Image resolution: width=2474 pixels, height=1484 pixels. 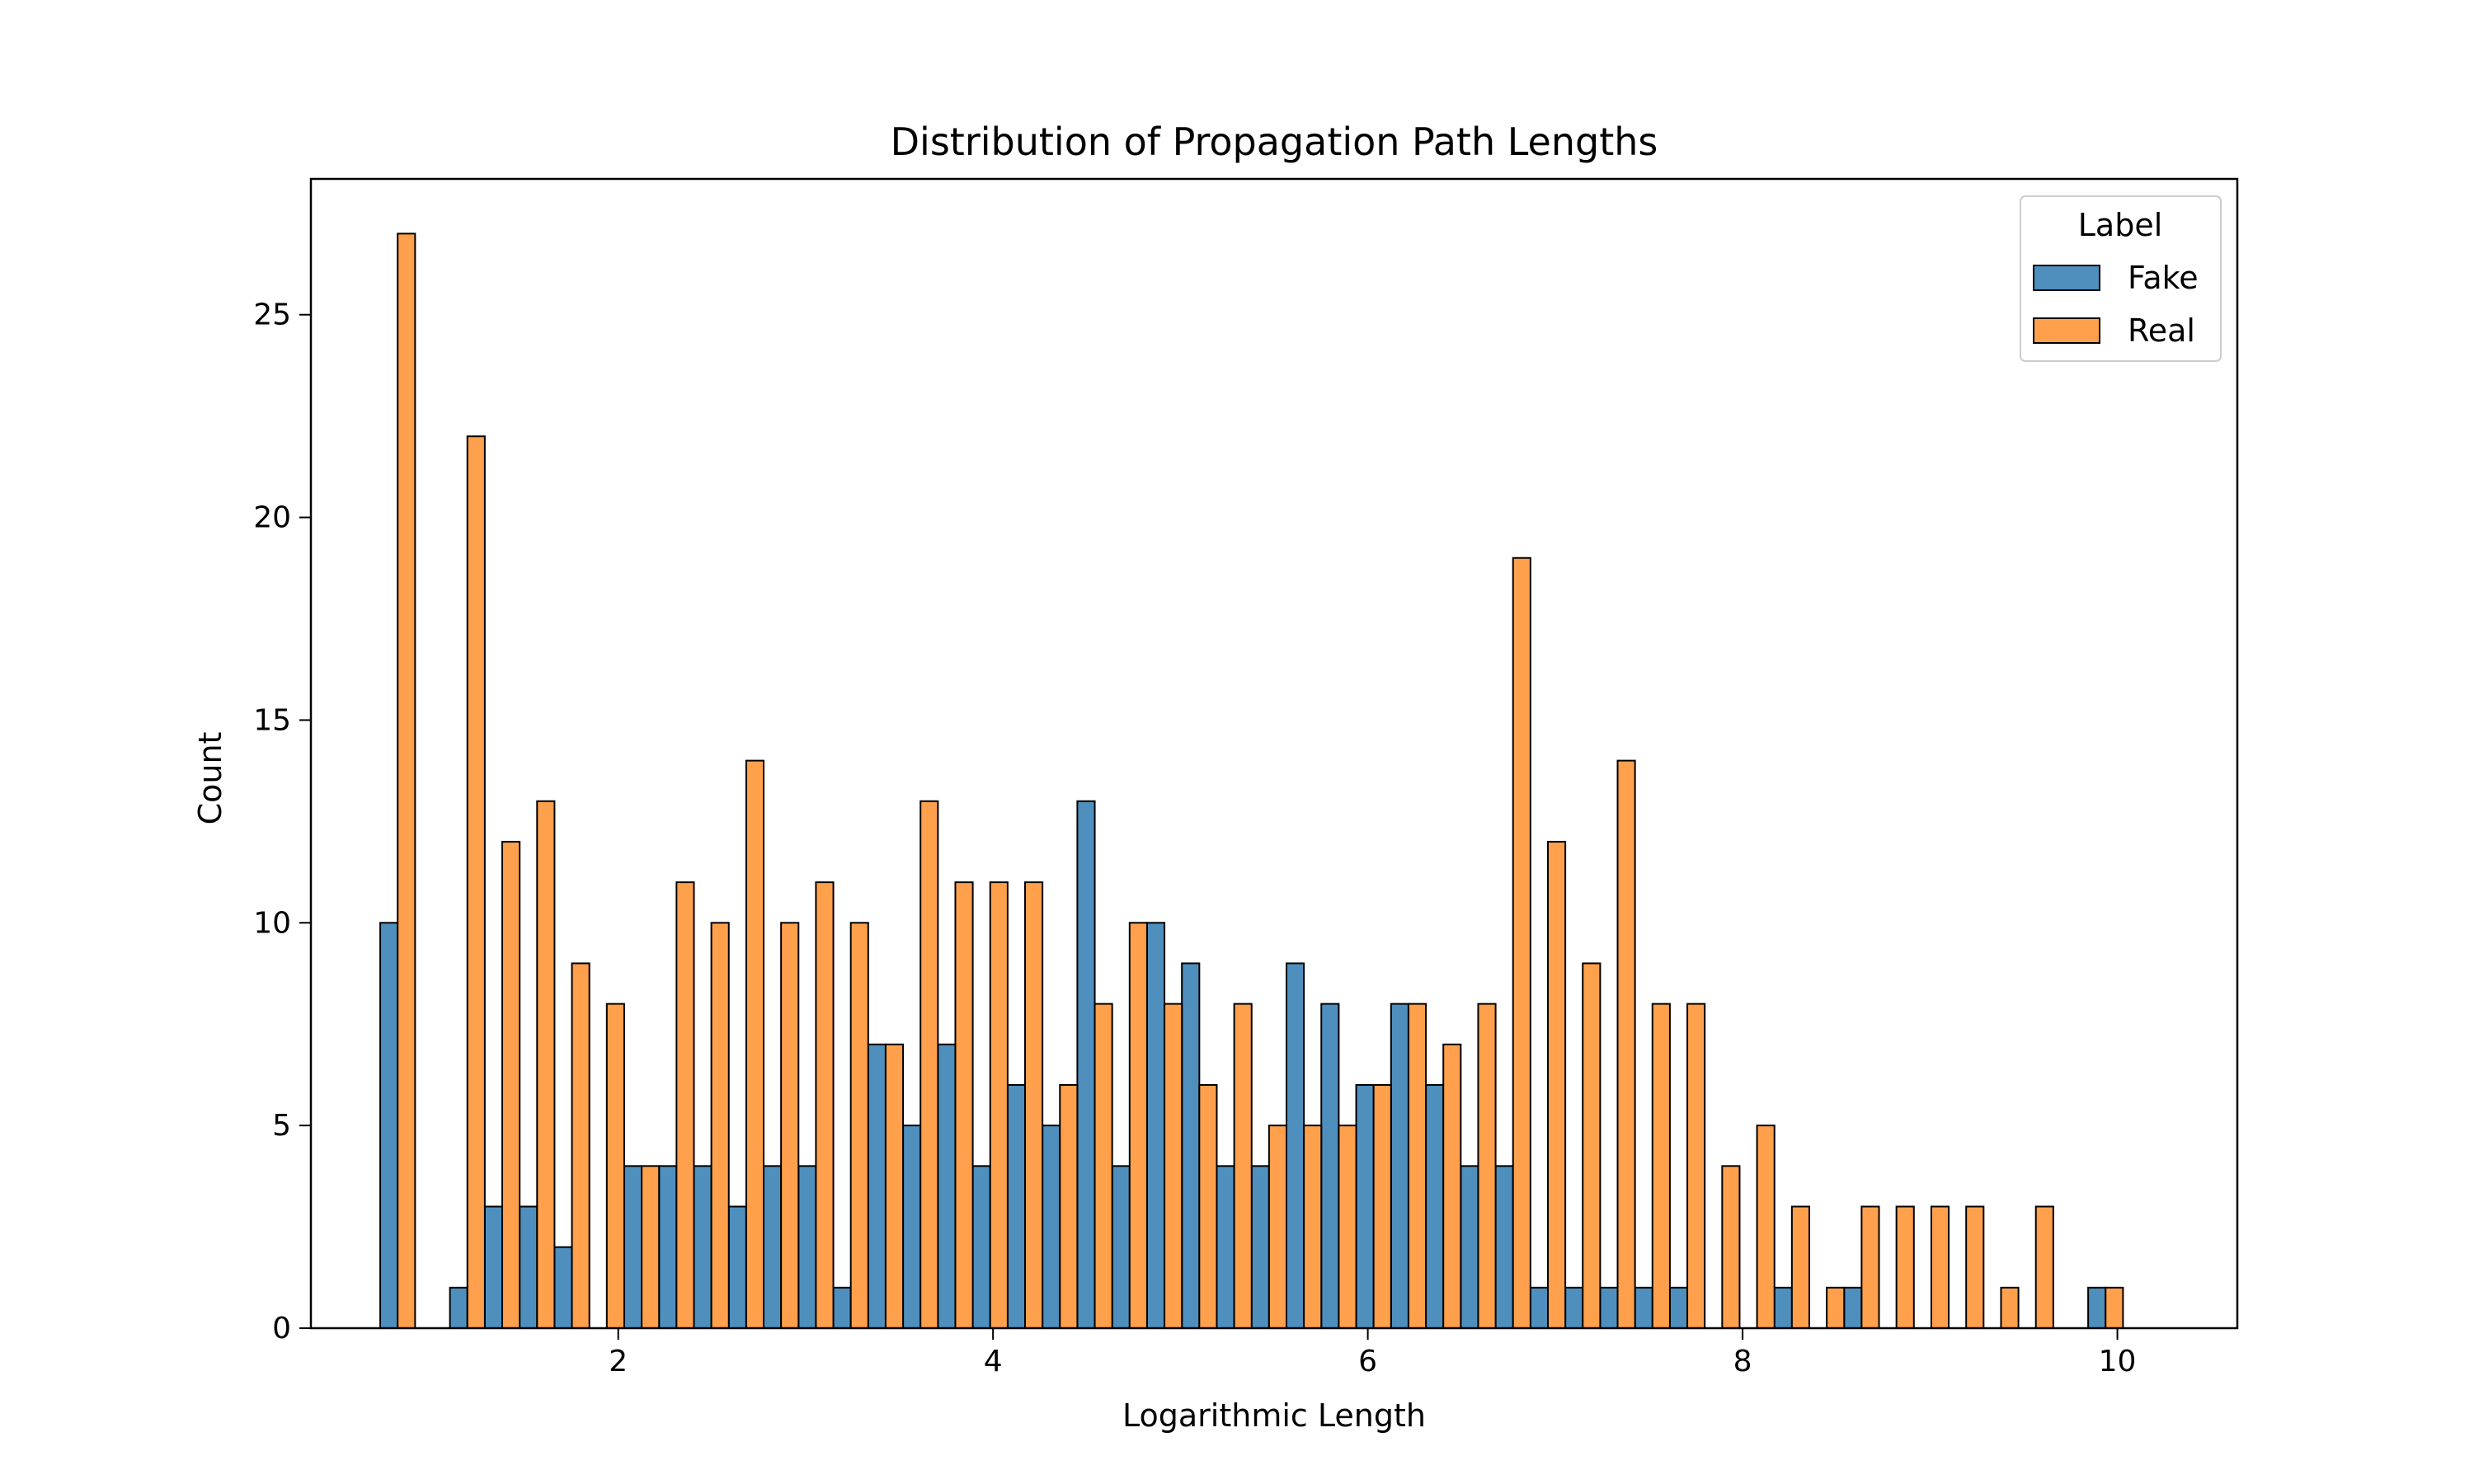 What do you see at coordinates (2118, 1361) in the screenshot?
I see `x-tick-label-10: 10` at bounding box center [2118, 1361].